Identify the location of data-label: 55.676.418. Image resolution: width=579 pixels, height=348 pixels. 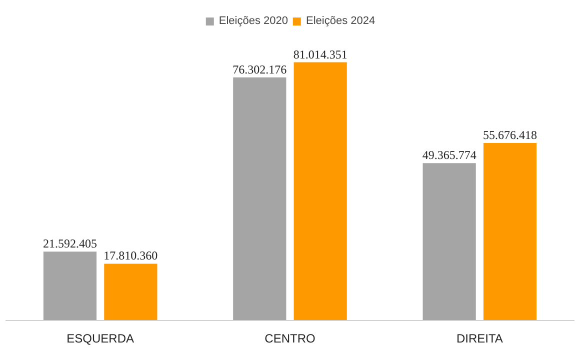
(510, 135).